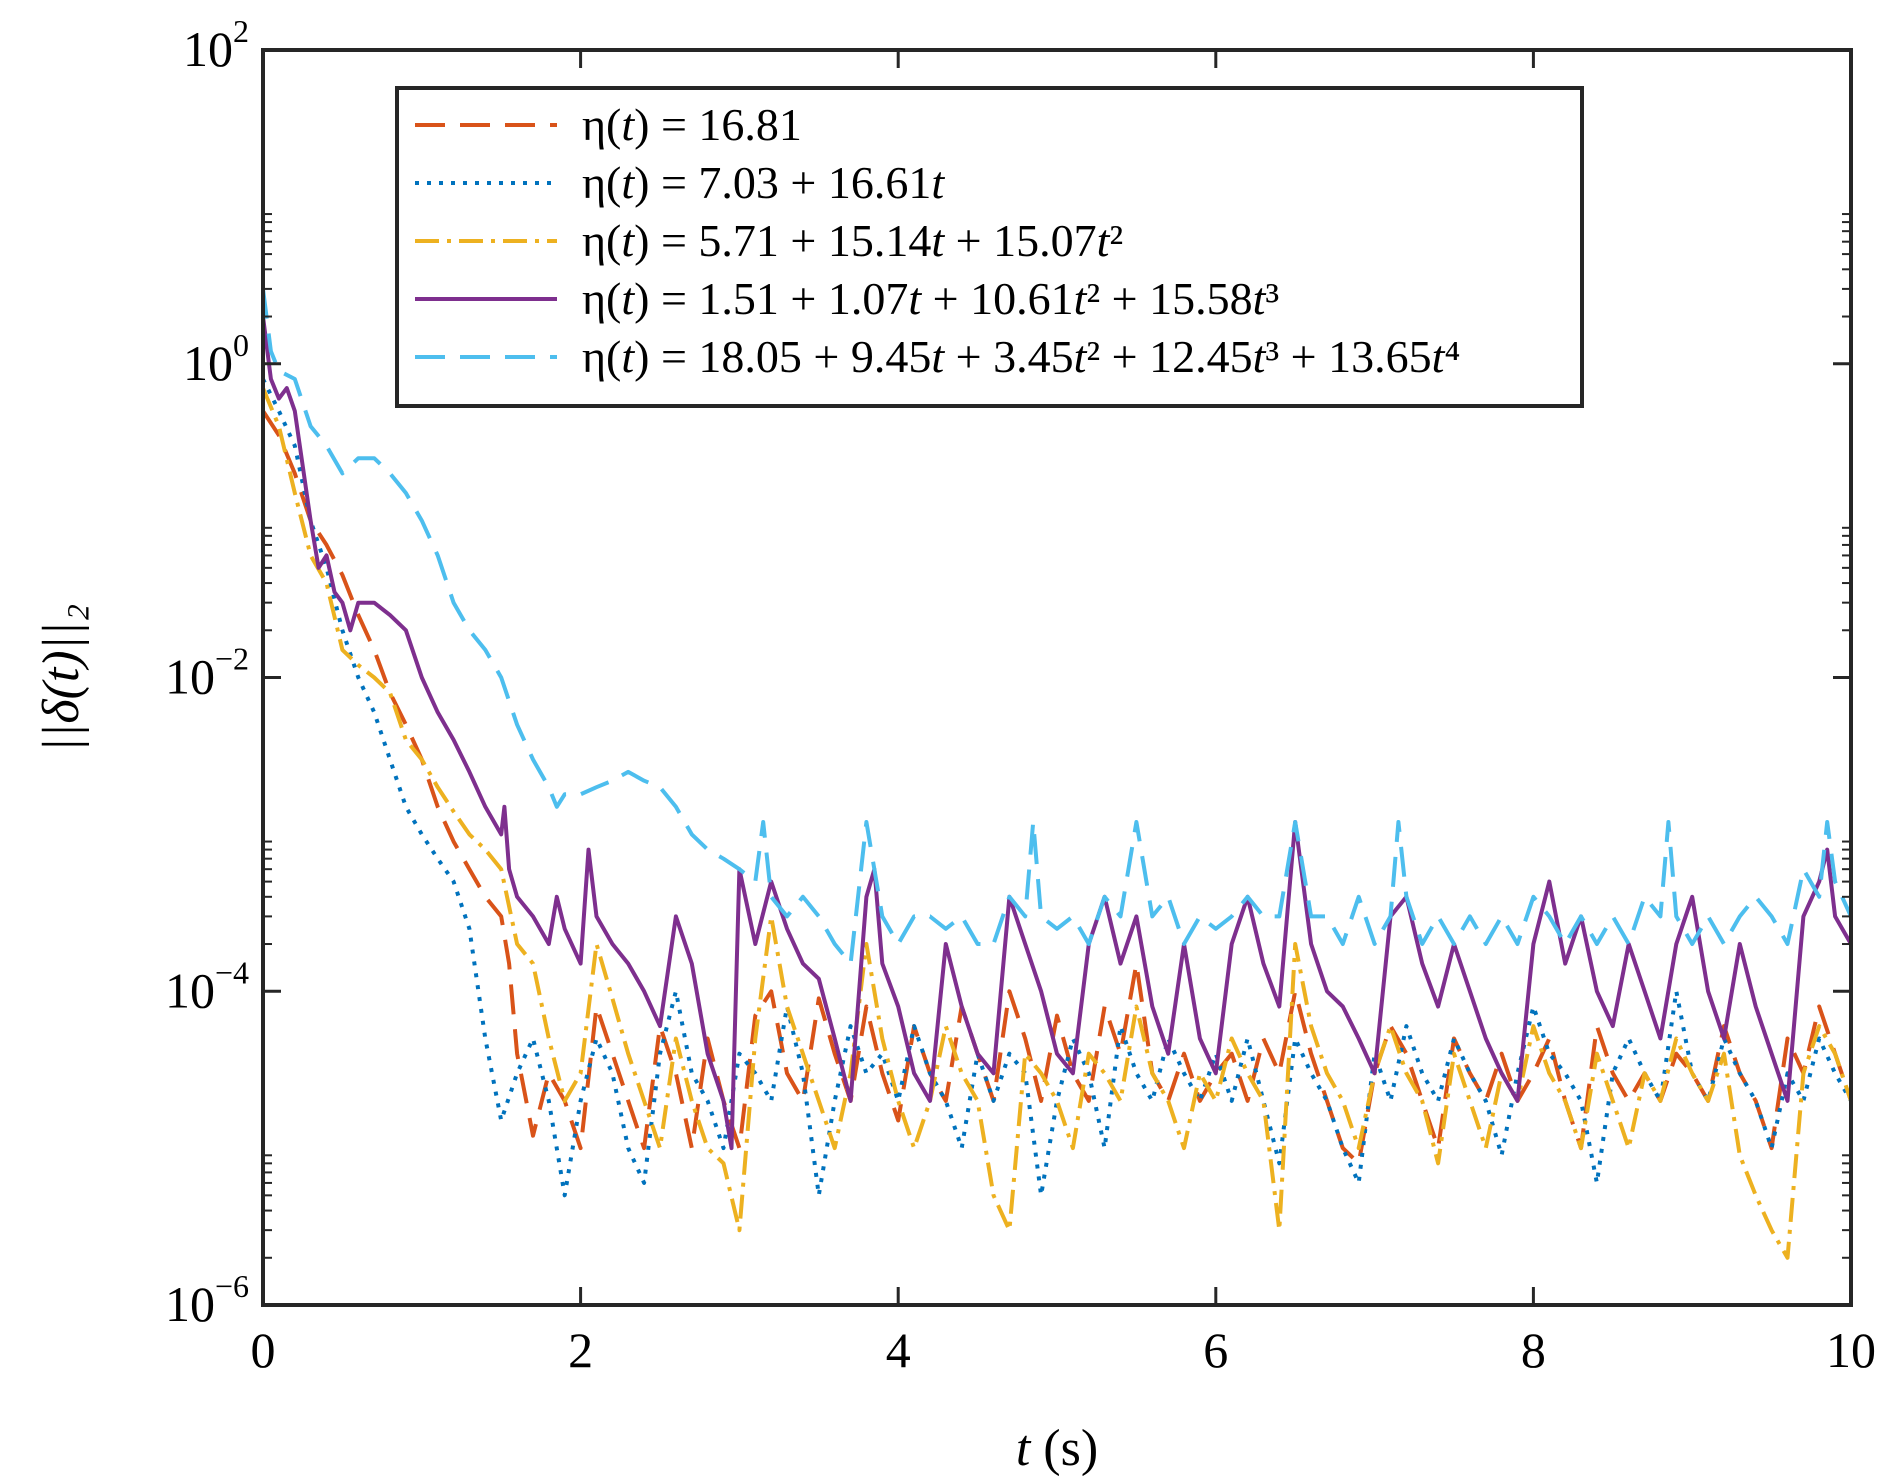  Describe the element at coordinates (1533, 1350) in the screenshot. I see `x-tick-label: 8` at that location.